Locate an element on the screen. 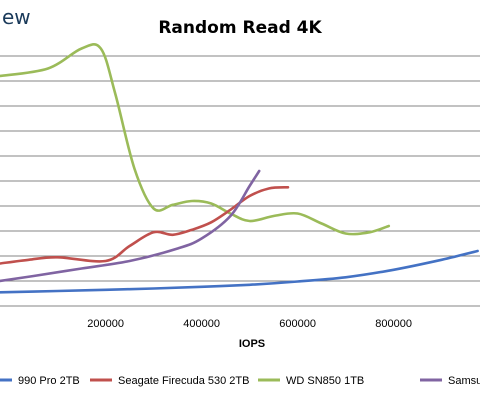 The height and width of the screenshot is (401, 480). logo-text: ew is located at coordinates (16, 17).